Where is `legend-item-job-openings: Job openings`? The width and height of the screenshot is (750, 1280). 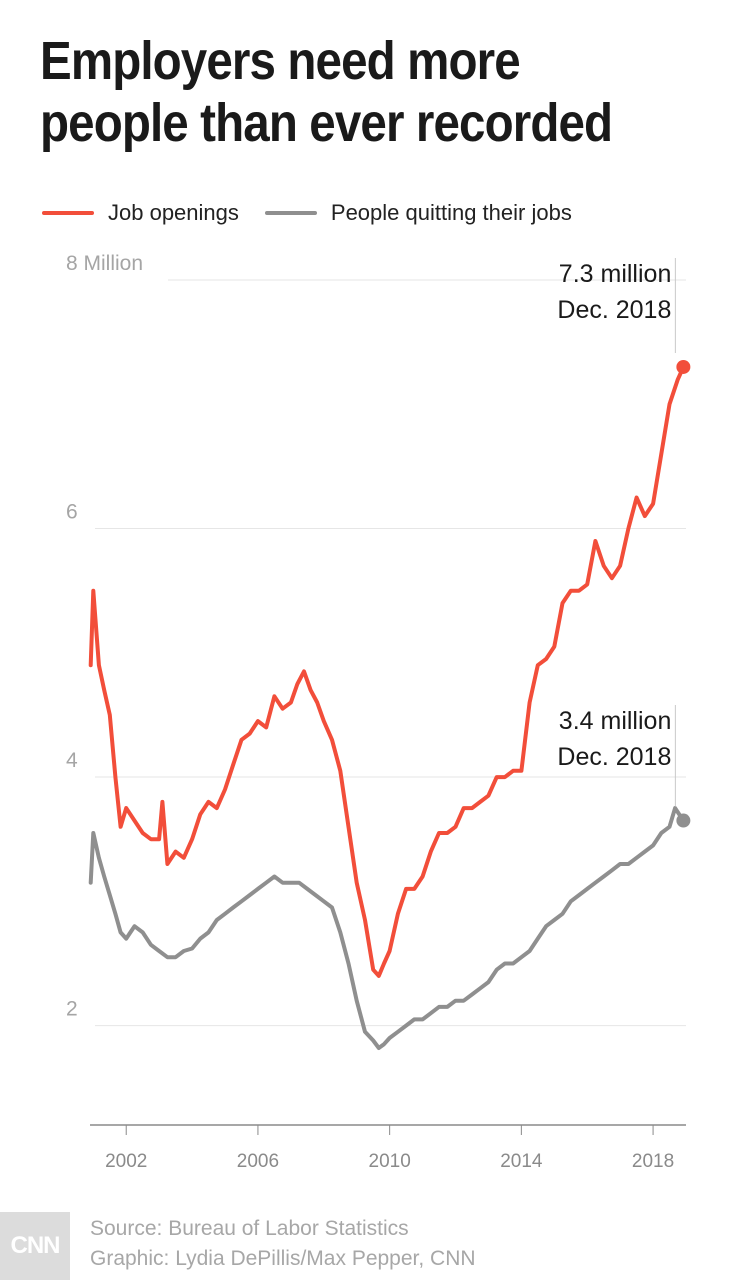
legend-item-job-openings: Job openings is located at coordinates (140, 213).